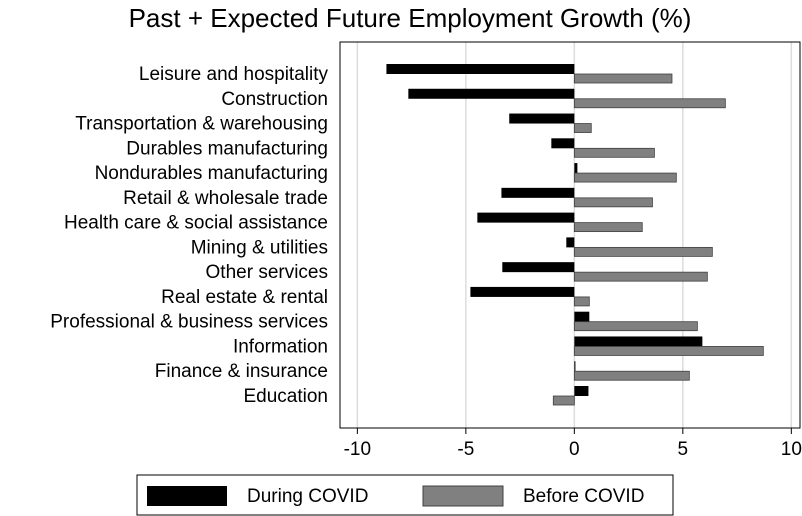 This screenshot has width=802, height=516. I want to click on x-tick-label: -5, so click(465, 449).